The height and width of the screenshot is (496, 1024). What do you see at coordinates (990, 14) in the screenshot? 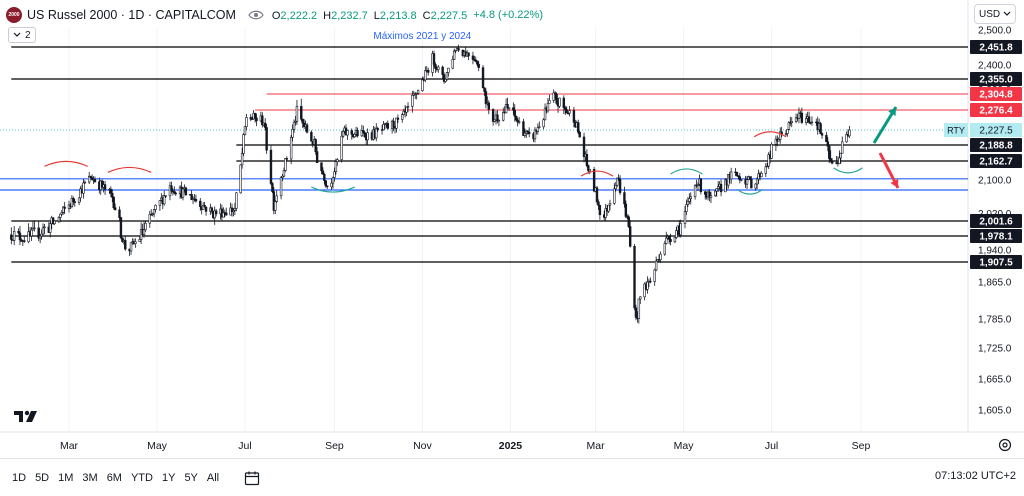
I see `currency-value: USD` at bounding box center [990, 14].